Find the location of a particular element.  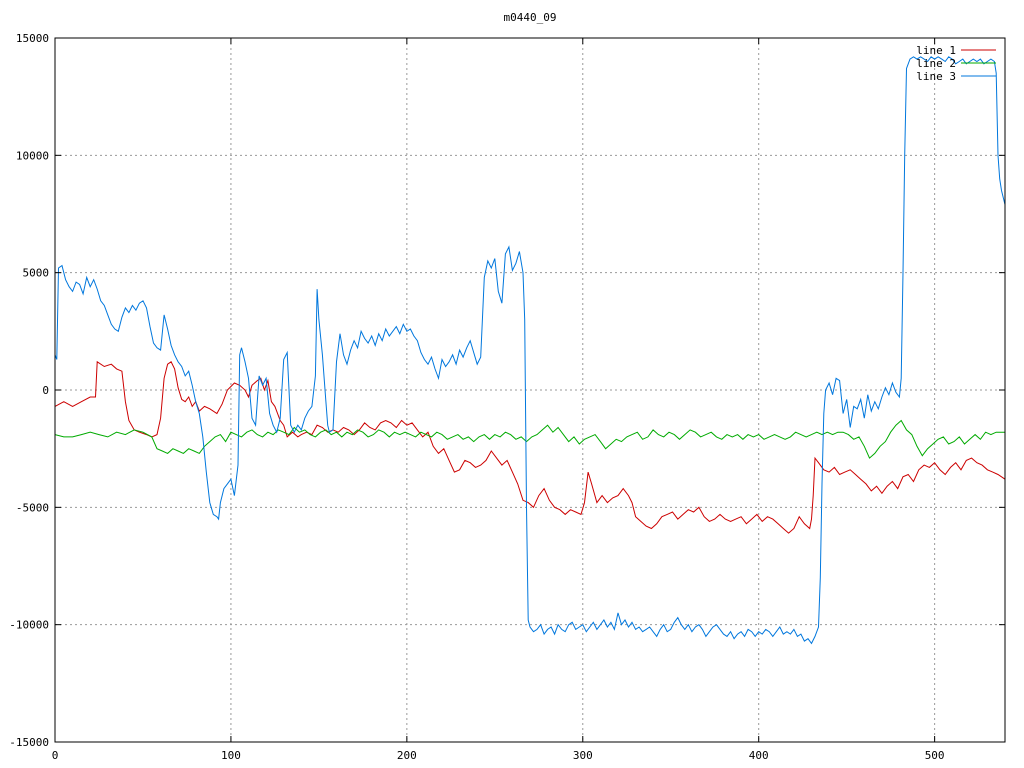

y-tick-label: 15000 is located at coordinates (32, 38).